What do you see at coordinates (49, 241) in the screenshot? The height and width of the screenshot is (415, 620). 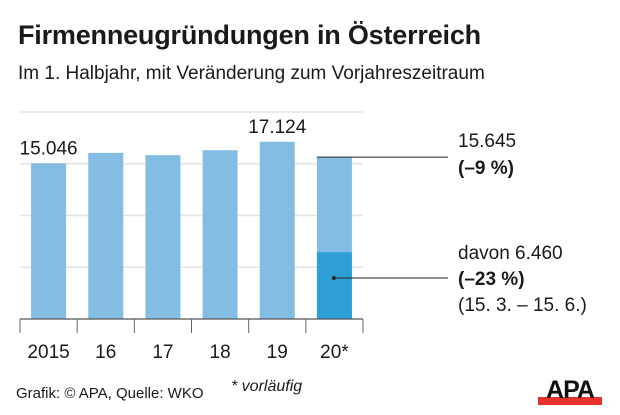 I see `bar-2015` at bounding box center [49, 241].